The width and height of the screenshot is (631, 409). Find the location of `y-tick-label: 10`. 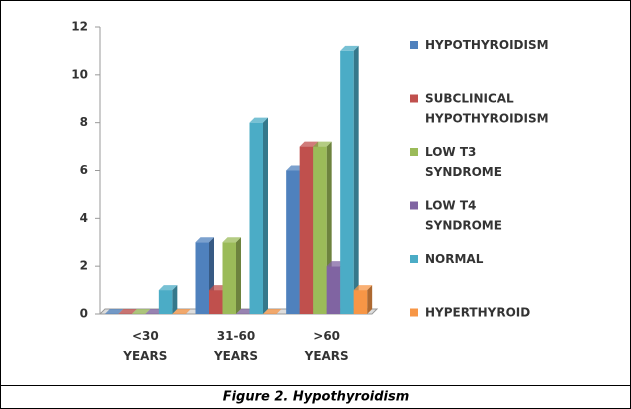

y-tick-label: 10 is located at coordinates (79, 74).